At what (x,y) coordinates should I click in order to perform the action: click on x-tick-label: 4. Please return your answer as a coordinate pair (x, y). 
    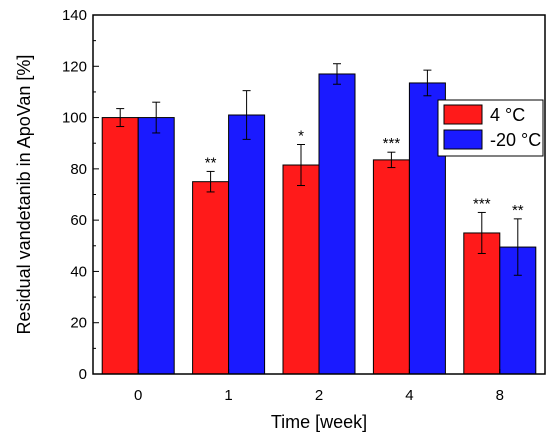
    Looking at the image, I should click on (409, 395).